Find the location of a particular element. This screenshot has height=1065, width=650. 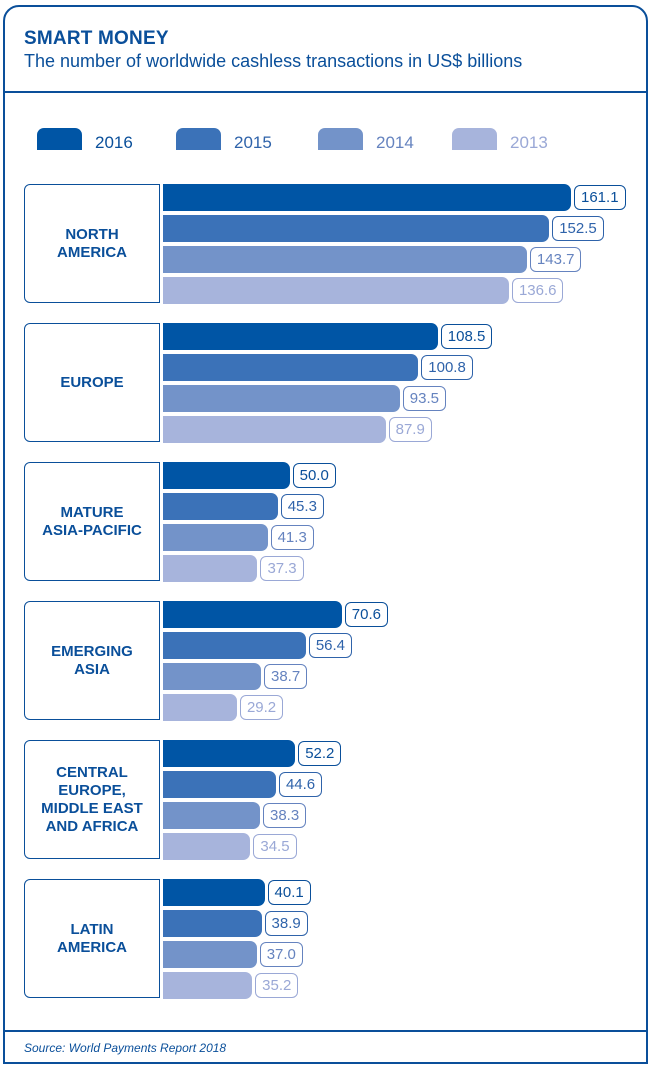

header-divider is located at coordinates (325, 92).